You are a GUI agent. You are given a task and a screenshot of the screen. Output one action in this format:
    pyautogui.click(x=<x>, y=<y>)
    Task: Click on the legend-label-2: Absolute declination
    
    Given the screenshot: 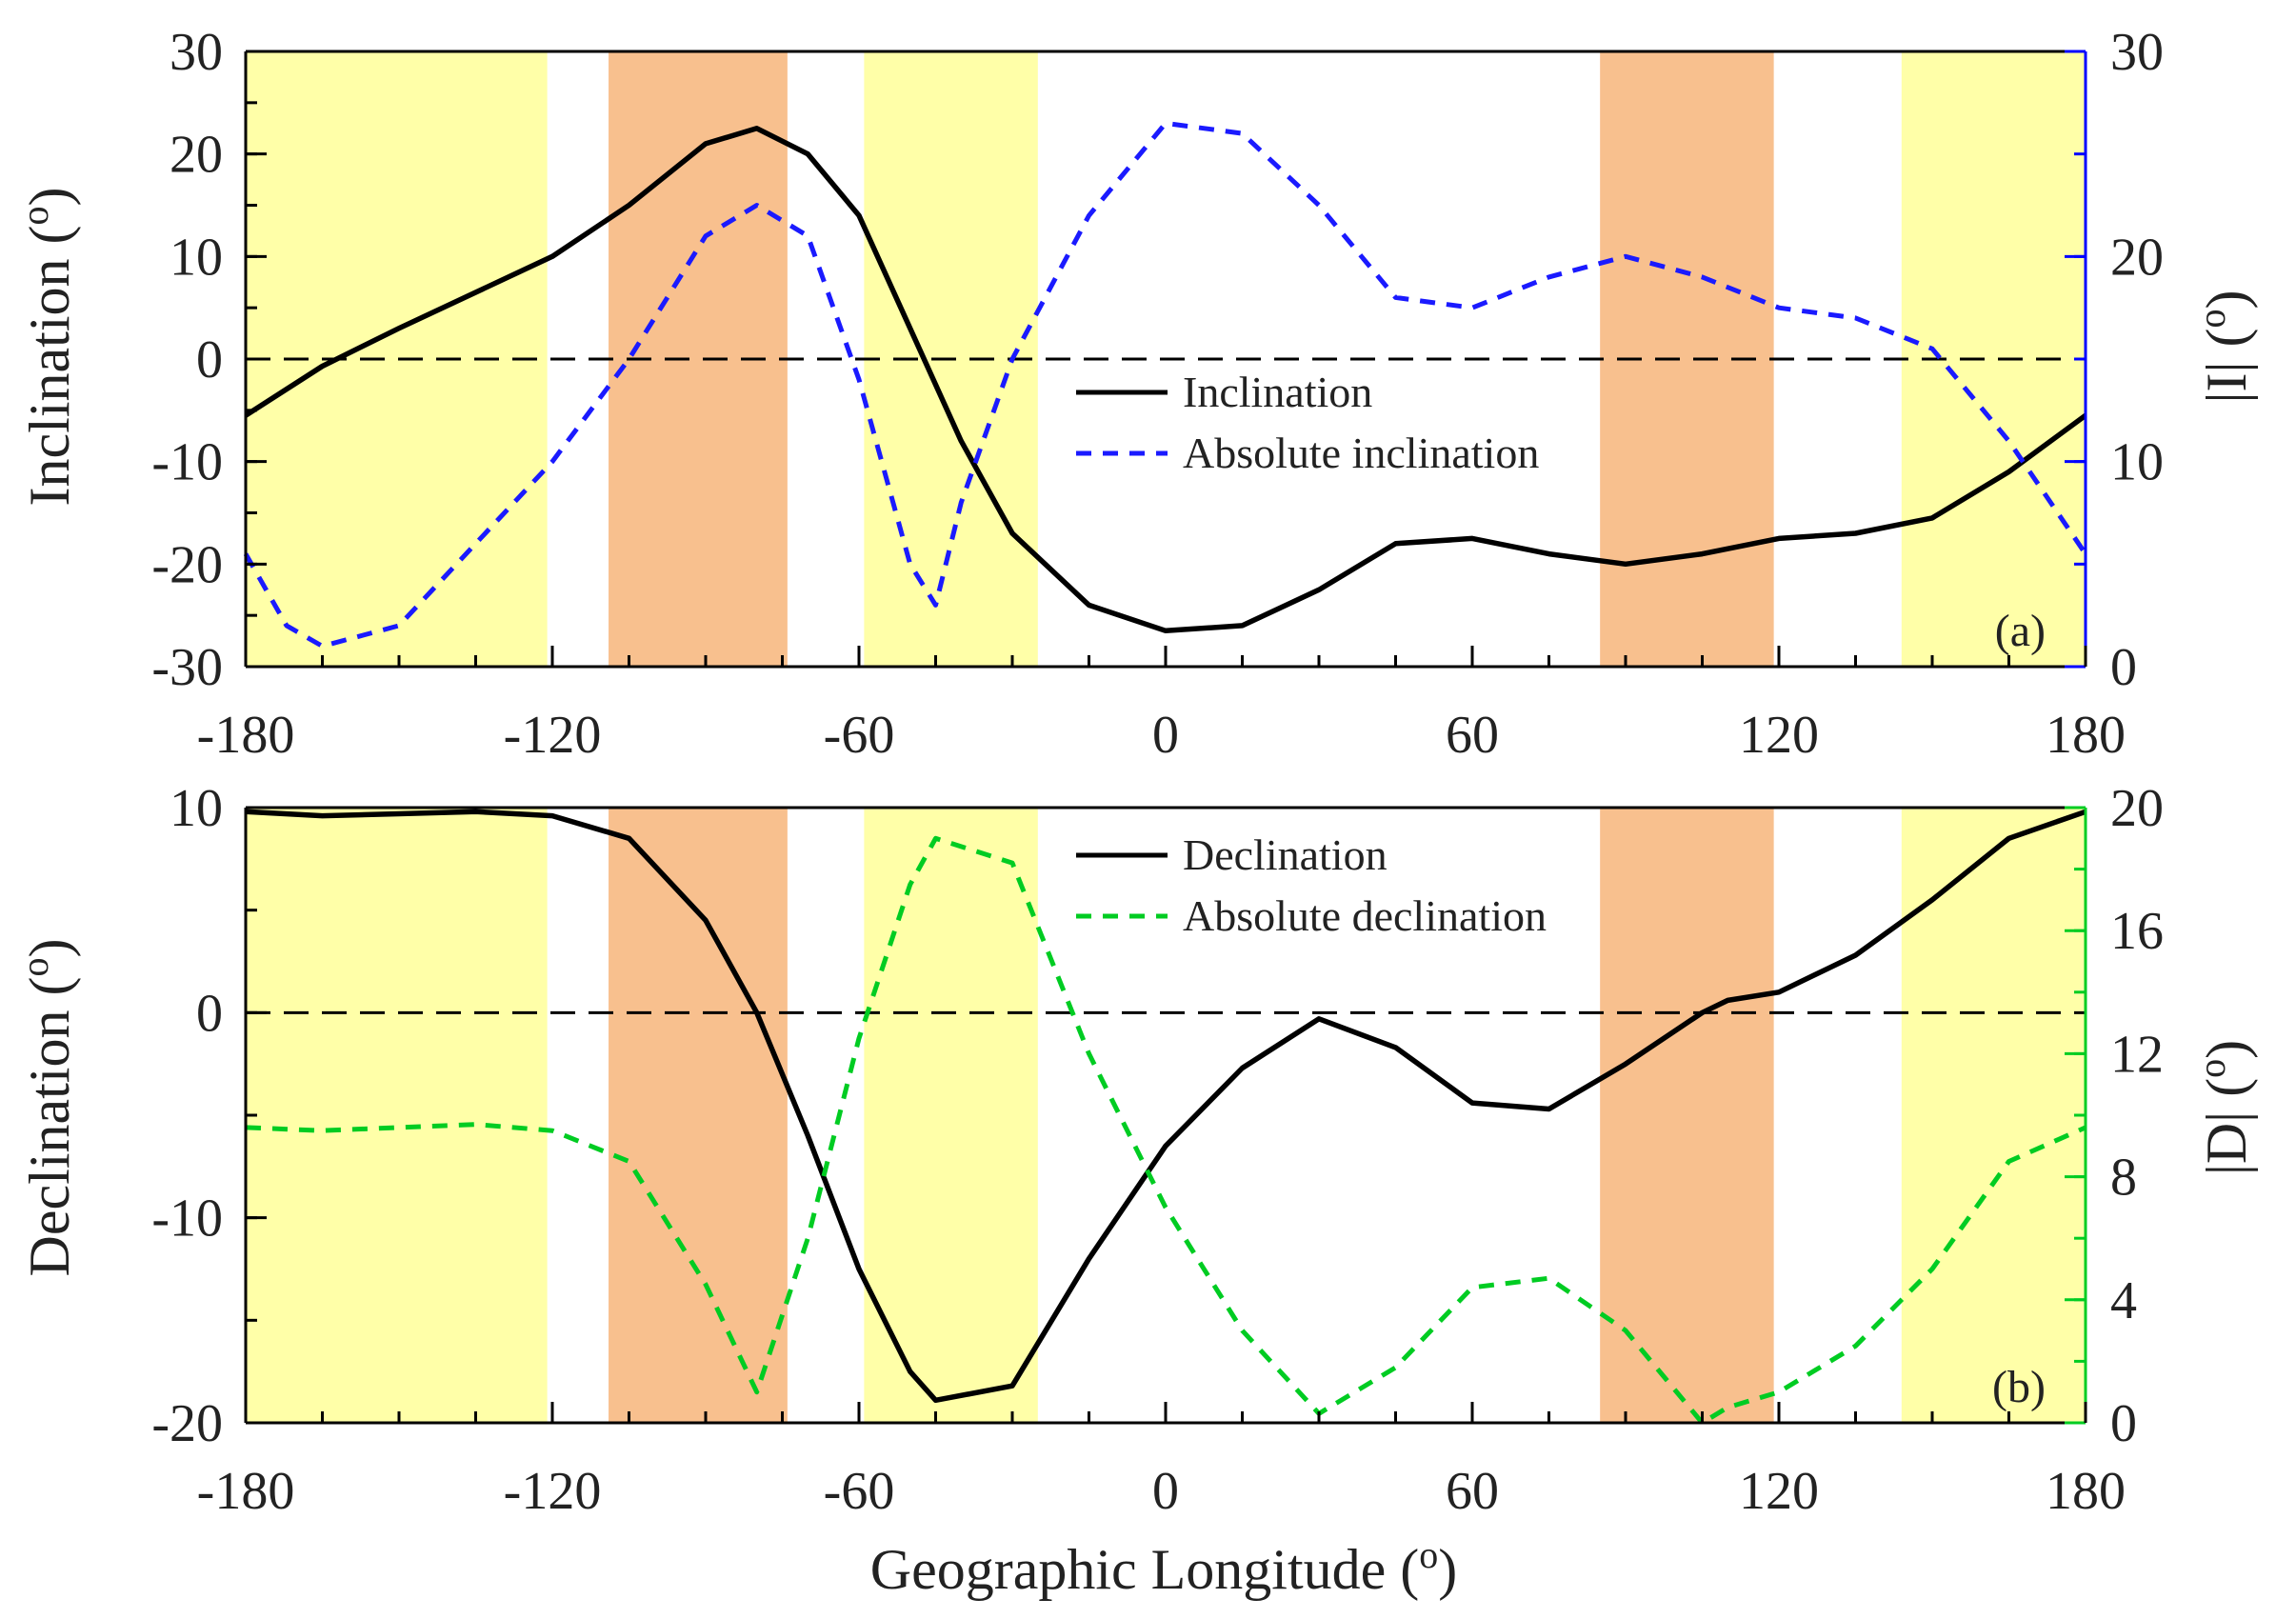 What is the action you would take?
    pyautogui.click(x=1365, y=915)
    